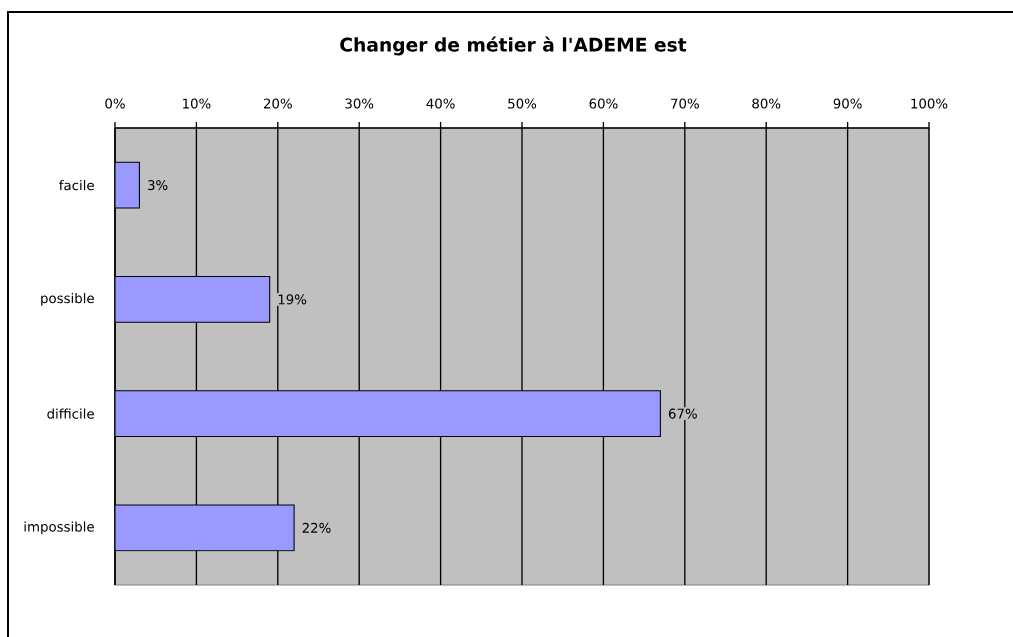 This screenshot has width=1013, height=637. Describe the element at coordinates (76, 185) in the screenshot. I see `y-tick-label: facile` at that location.